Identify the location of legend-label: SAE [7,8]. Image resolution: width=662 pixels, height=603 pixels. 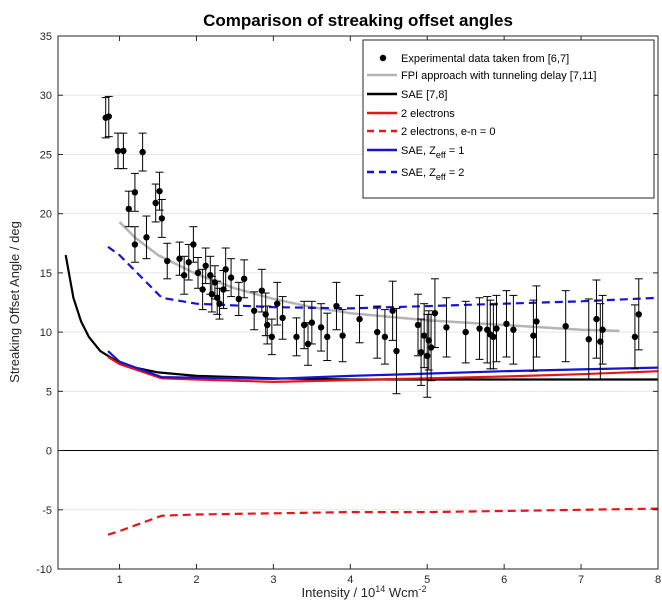
(424, 95).